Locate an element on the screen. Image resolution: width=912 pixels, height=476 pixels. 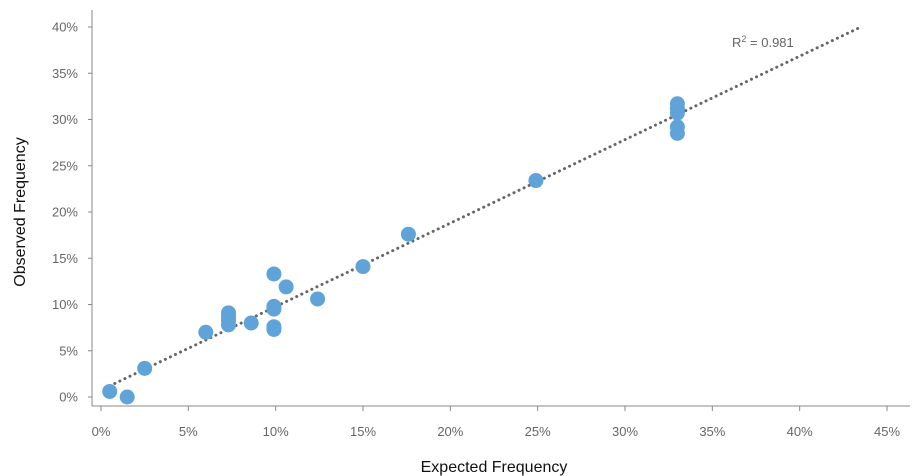
x-tick-label: 40% is located at coordinates (800, 431).